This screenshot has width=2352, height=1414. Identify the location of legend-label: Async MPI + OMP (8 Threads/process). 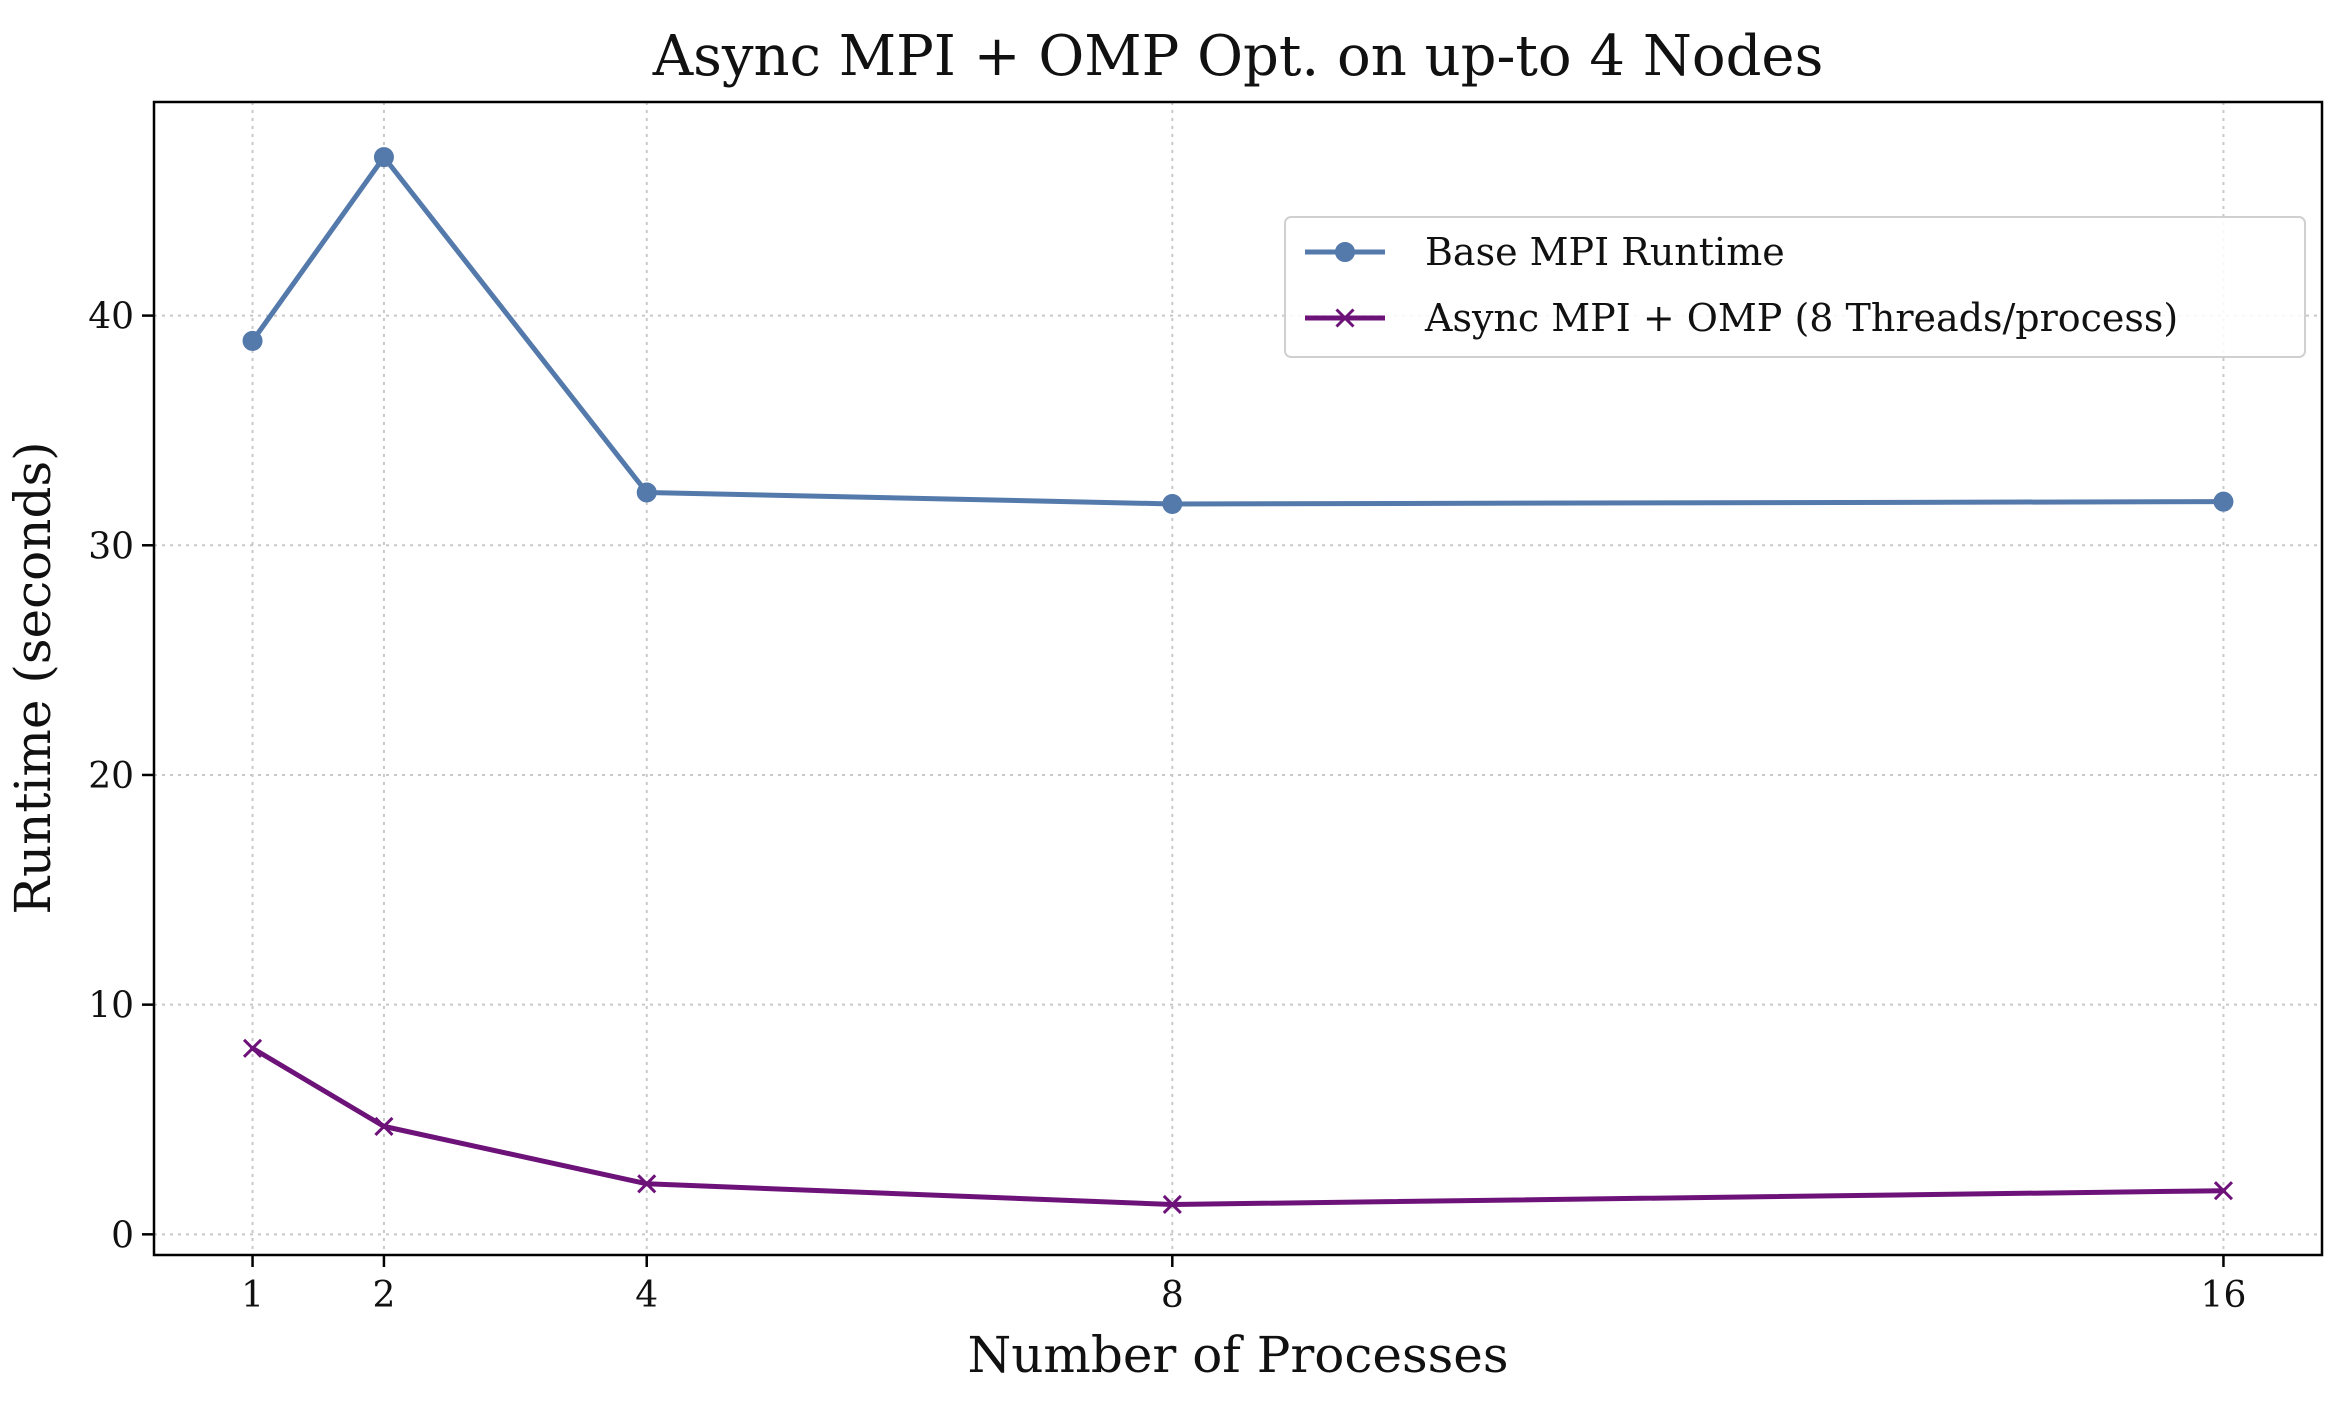
(1801, 318).